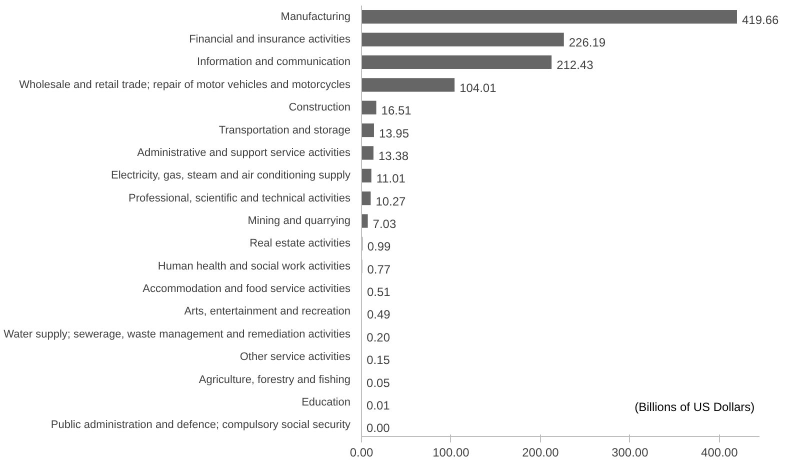 The image size is (802, 461). Describe the element at coordinates (378, 315) in the screenshot. I see `data-label: 0.49` at that location.